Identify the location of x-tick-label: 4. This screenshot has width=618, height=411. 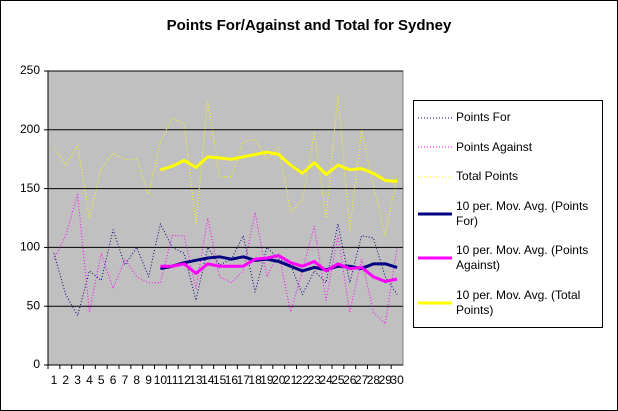
(89, 380).